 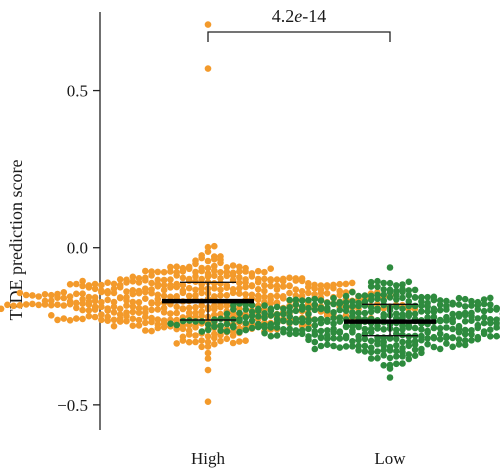 What do you see at coordinates (77, 248) in the screenshot?
I see `y-tick-label: 0.0` at bounding box center [77, 248].